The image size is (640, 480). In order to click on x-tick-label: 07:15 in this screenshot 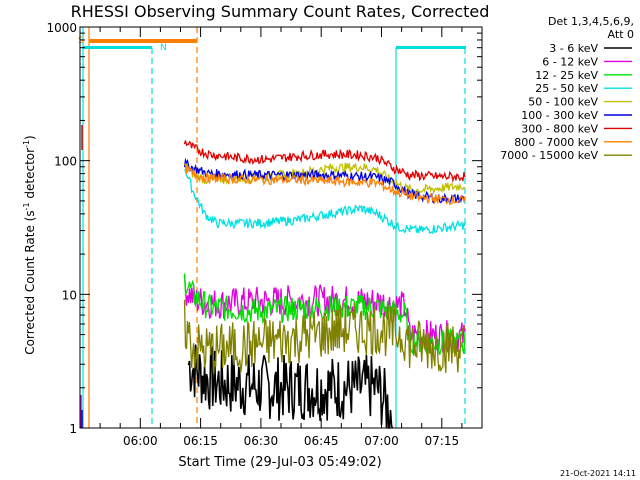, I will do `click(442, 441)`.